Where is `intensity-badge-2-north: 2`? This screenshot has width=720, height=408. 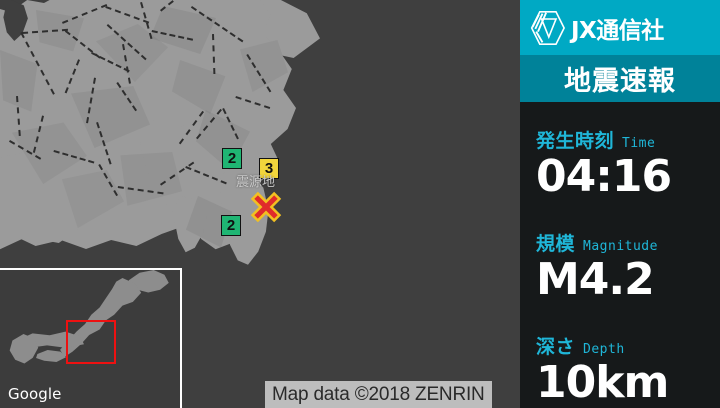 intensity-badge-2-north: 2 is located at coordinates (232, 158).